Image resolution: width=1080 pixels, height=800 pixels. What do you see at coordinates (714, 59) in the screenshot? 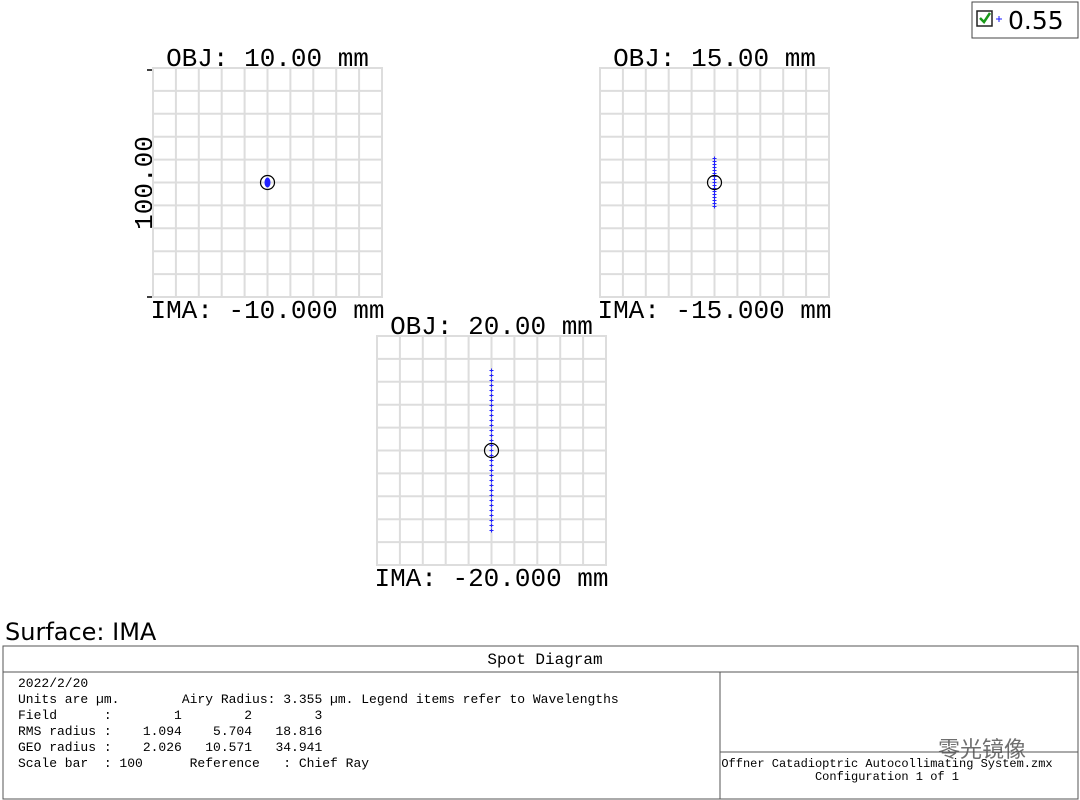
I see `obj-label: OBJ: 15.00 mm` at bounding box center [714, 59].